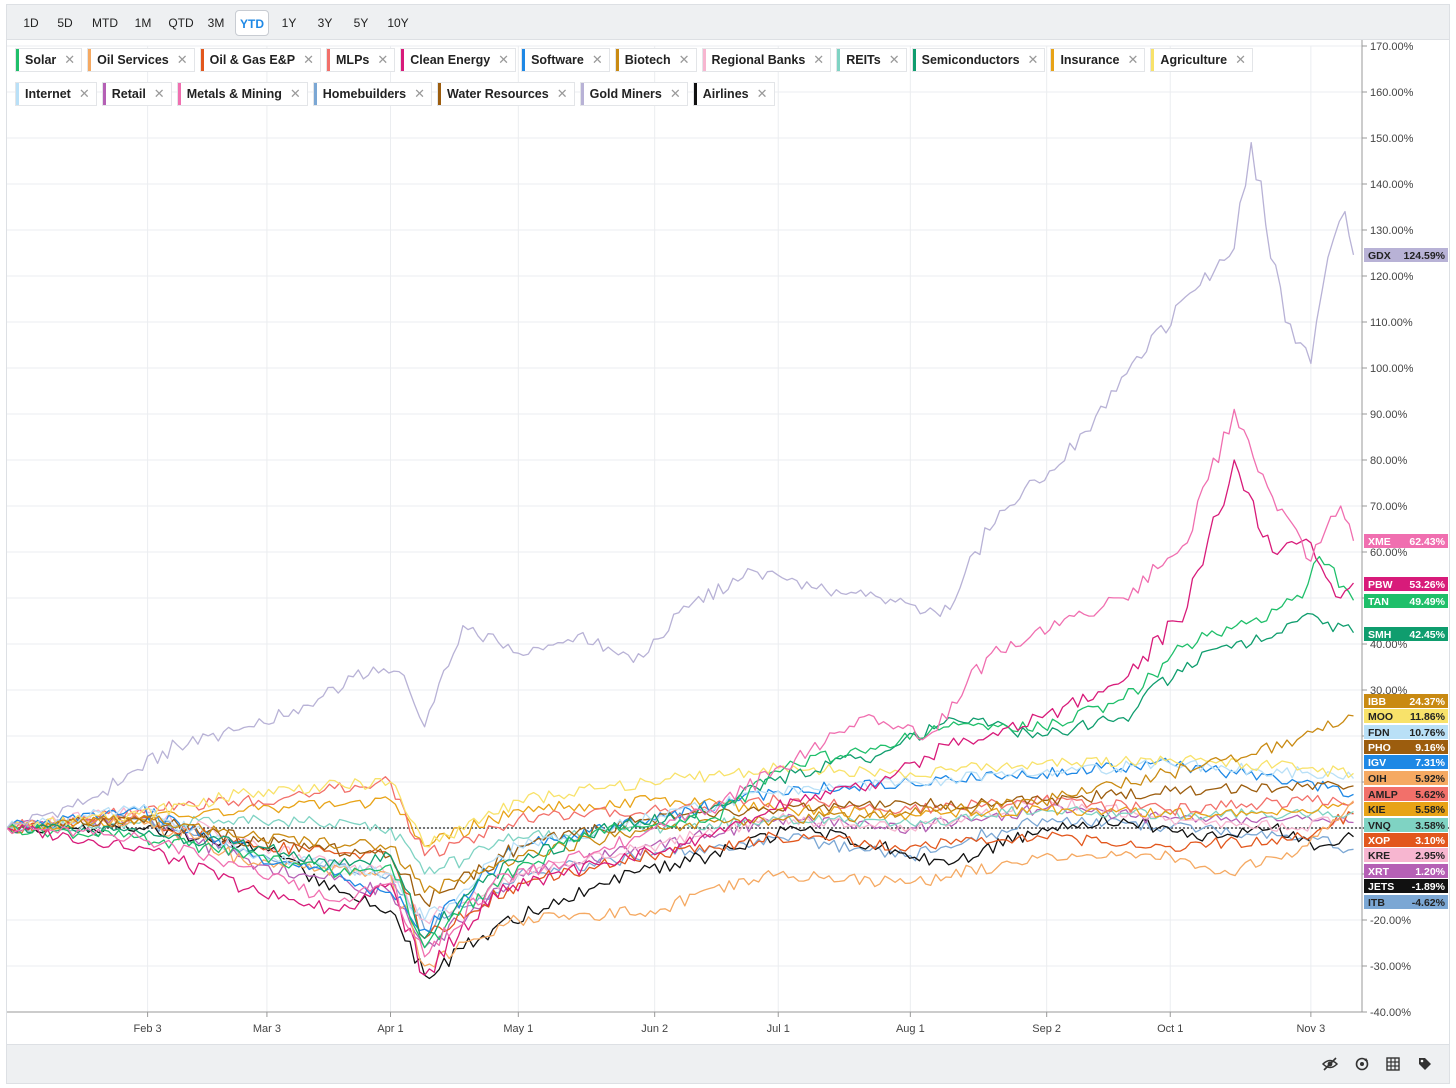 The width and height of the screenshot is (1456, 1088). I want to click on legend-chip-mlps: MLPs ✕, so click(361, 60).